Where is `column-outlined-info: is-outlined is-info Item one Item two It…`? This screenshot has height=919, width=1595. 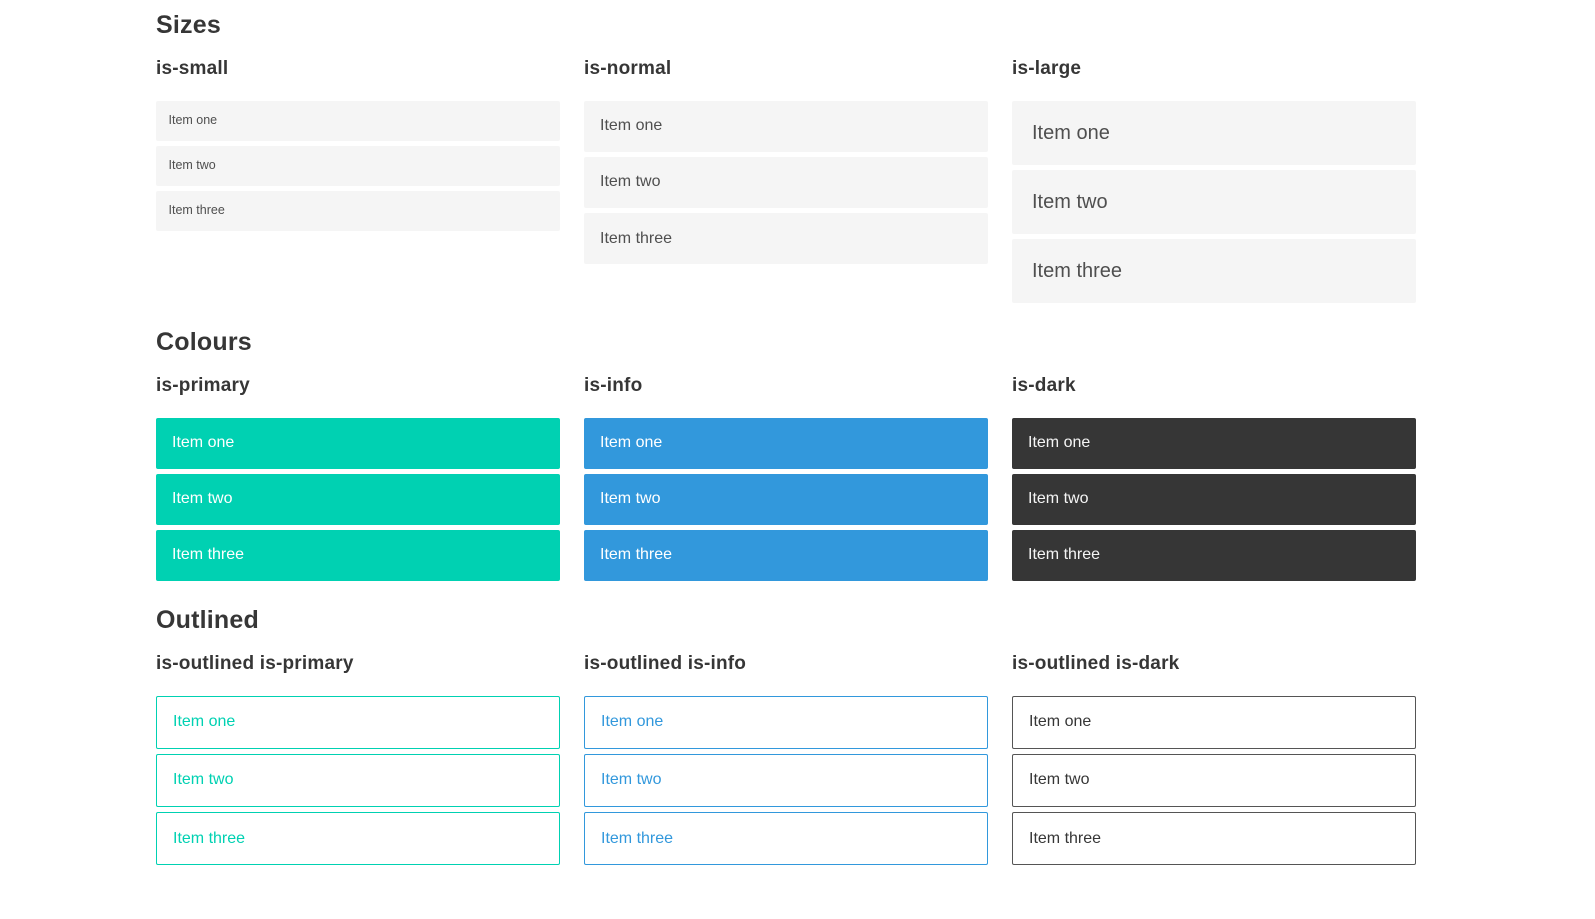
column-outlined-info: is-outlined is-info Item one Item two It… is located at coordinates (786, 759).